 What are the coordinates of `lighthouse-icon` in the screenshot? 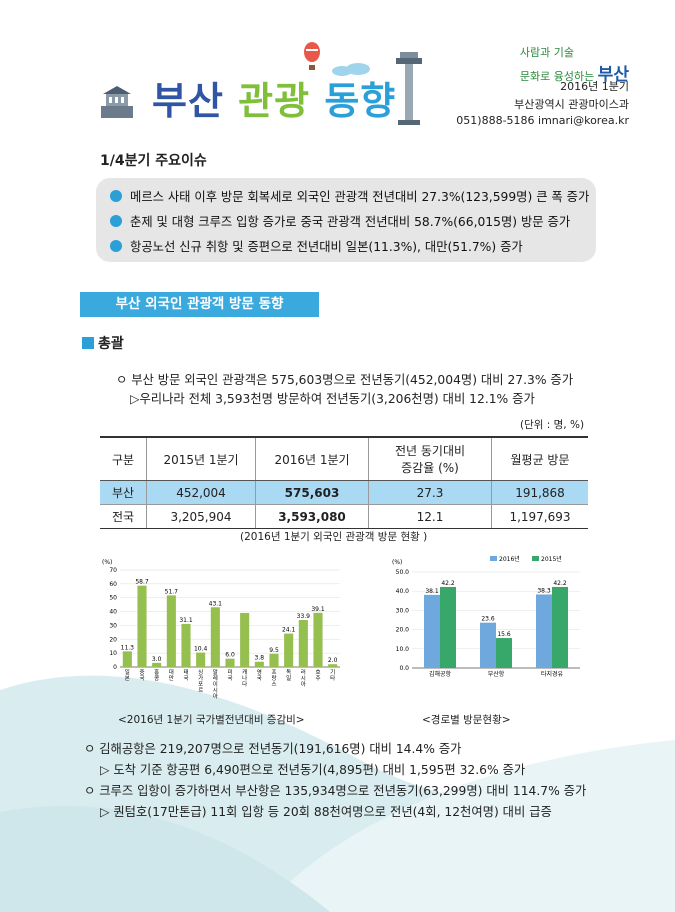 It's located at (117, 102).